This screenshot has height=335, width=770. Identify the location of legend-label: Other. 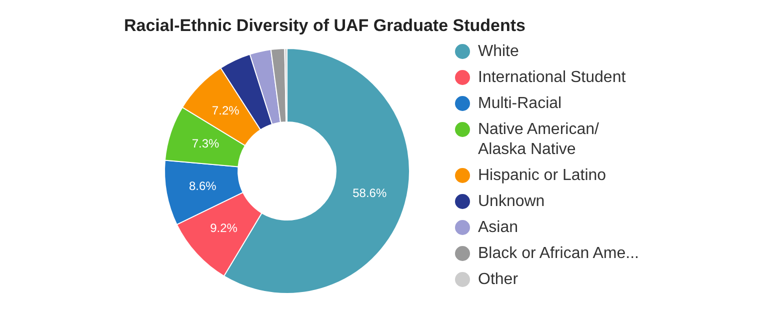
(499, 280).